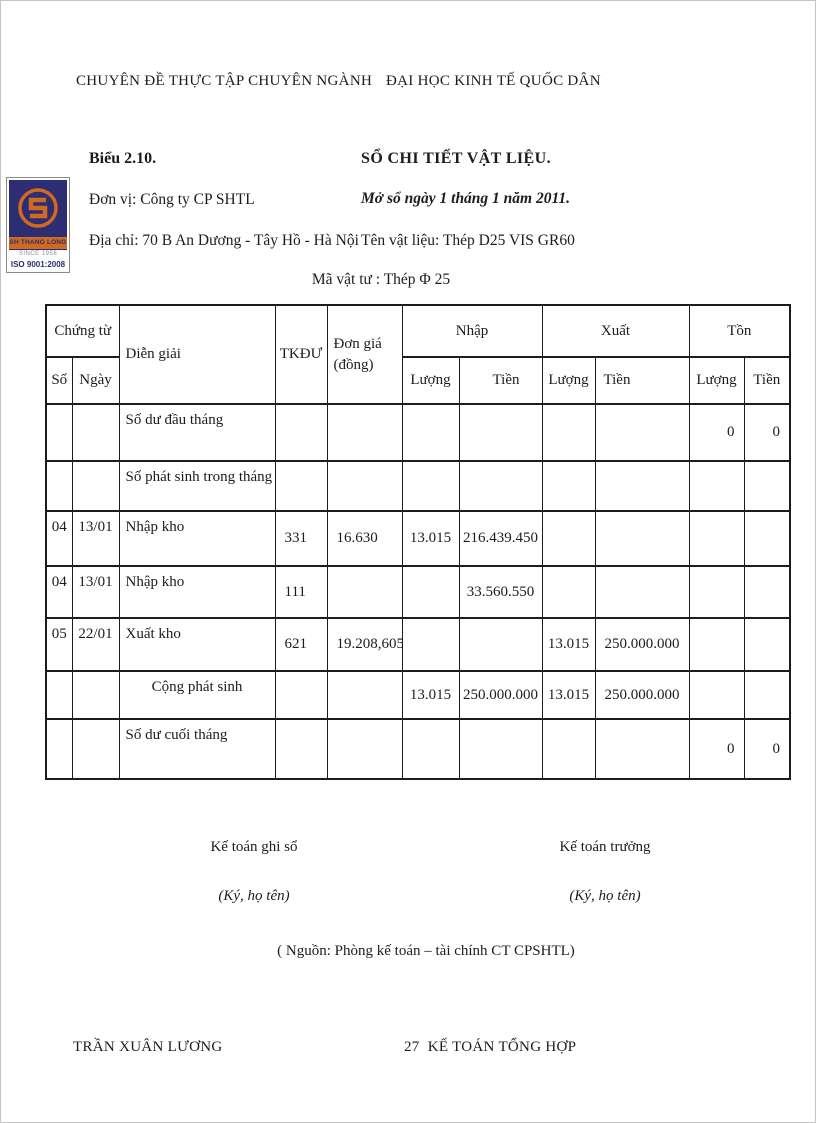 This screenshot has height=1123, width=816. Describe the element at coordinates (500, 380) in the screenshot. I see `col-header-nhap-tien: Tiền` at that location.